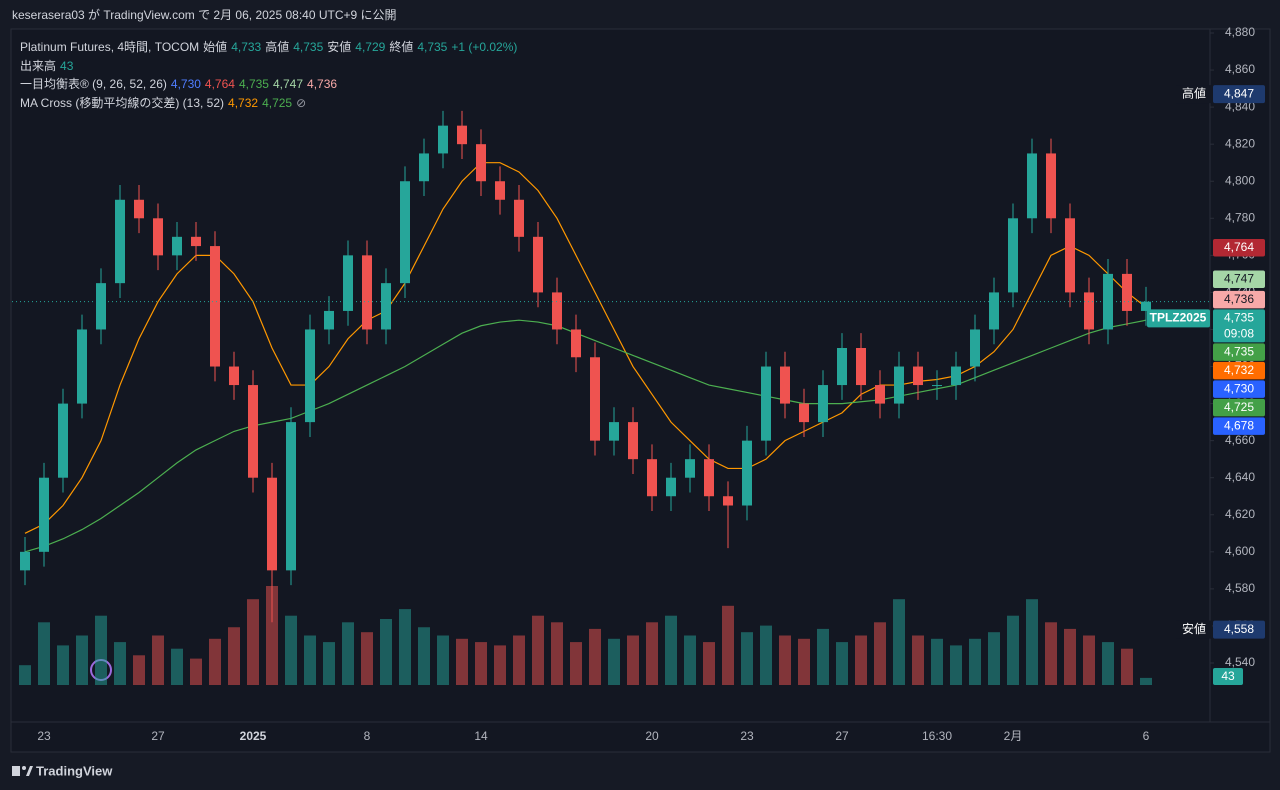  I want to click on y-tick-label: 4,580, so click(1240, 588).